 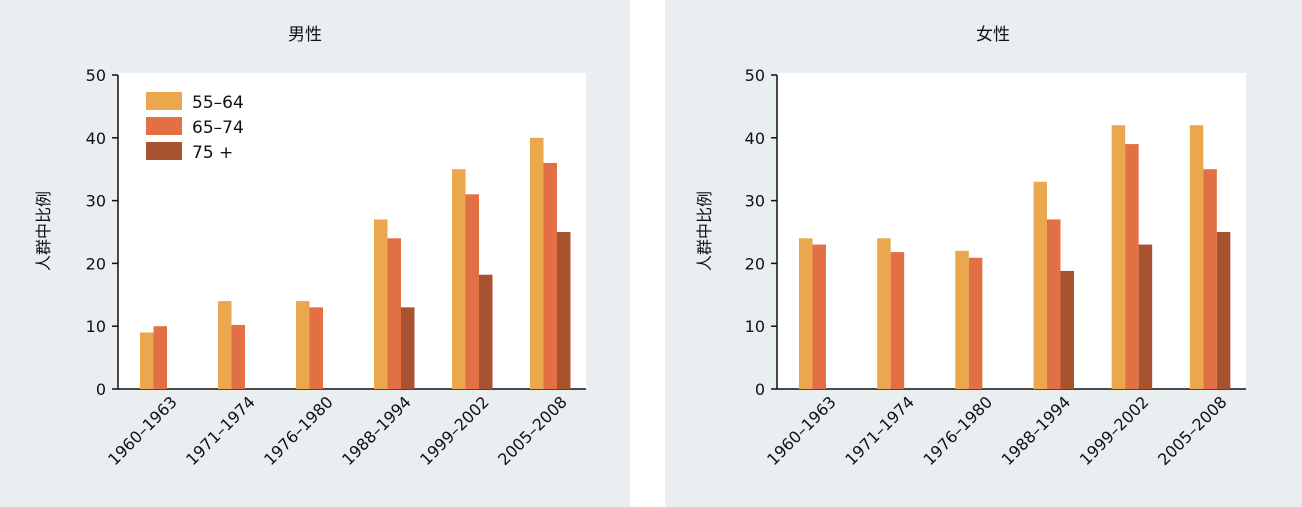 I want to click on legend-swatch-75-plus, so click(x=164, y=151).